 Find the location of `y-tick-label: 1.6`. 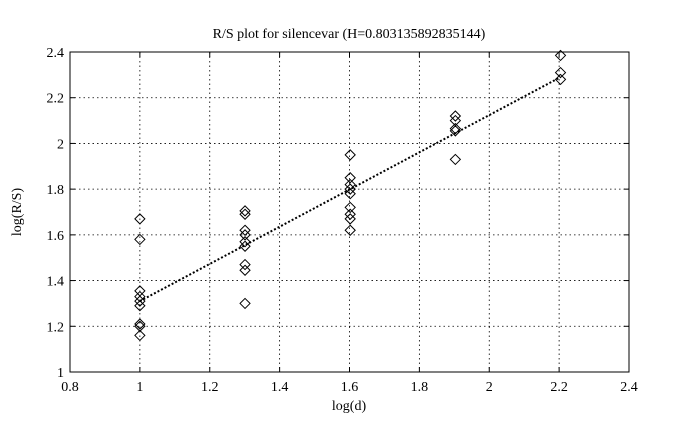

y-tick-label: 1.6 is located at coordinates (56, 236).